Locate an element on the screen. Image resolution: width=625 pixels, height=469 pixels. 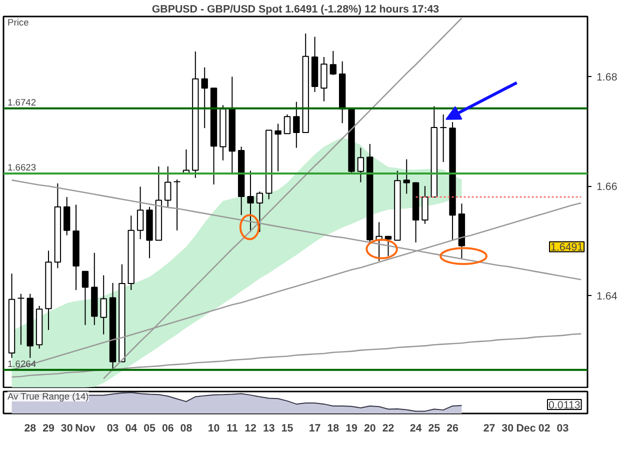
x-tick-label: 10 is located at coordinates (214, 428).